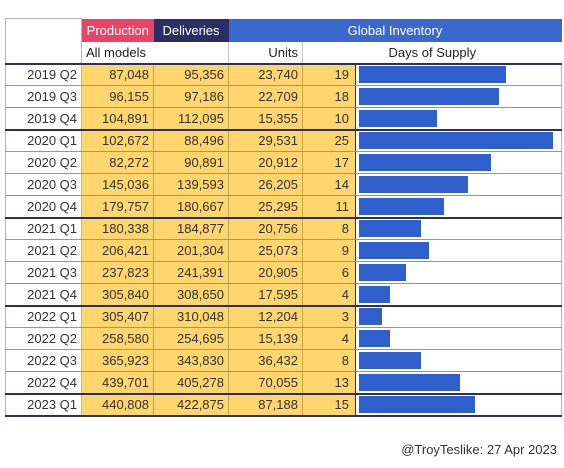  What do you see at coordinates (329, 382) in the screenshot?
I see `days-of-supply-value: 13` at bounding box center [329, 382].